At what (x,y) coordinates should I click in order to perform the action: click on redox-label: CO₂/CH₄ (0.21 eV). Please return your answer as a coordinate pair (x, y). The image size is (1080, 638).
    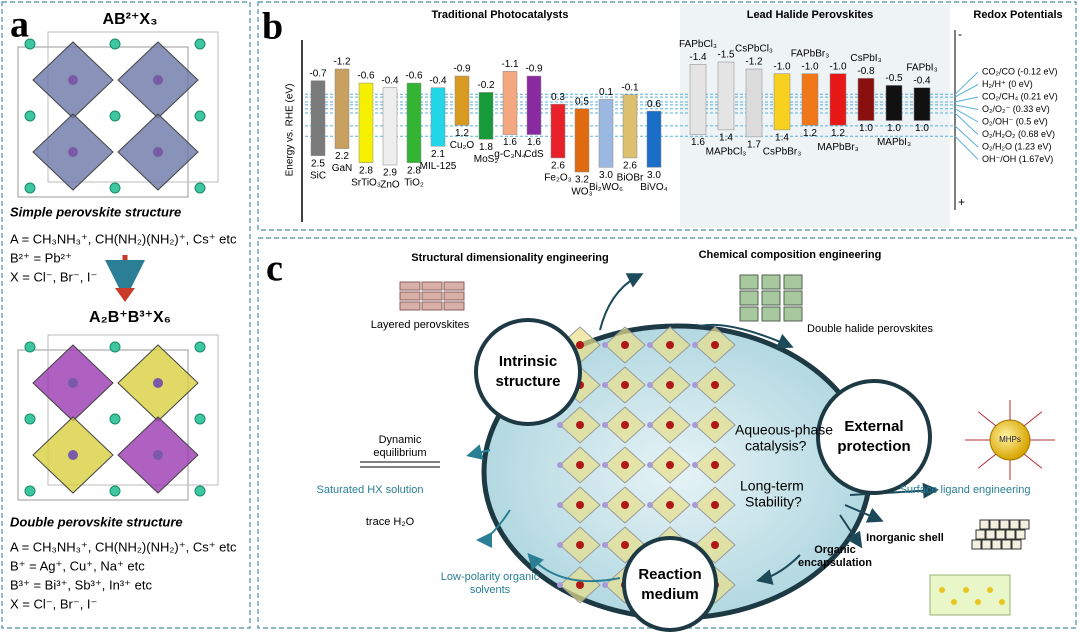
    Looking at the image, I should click on (1020, 96).